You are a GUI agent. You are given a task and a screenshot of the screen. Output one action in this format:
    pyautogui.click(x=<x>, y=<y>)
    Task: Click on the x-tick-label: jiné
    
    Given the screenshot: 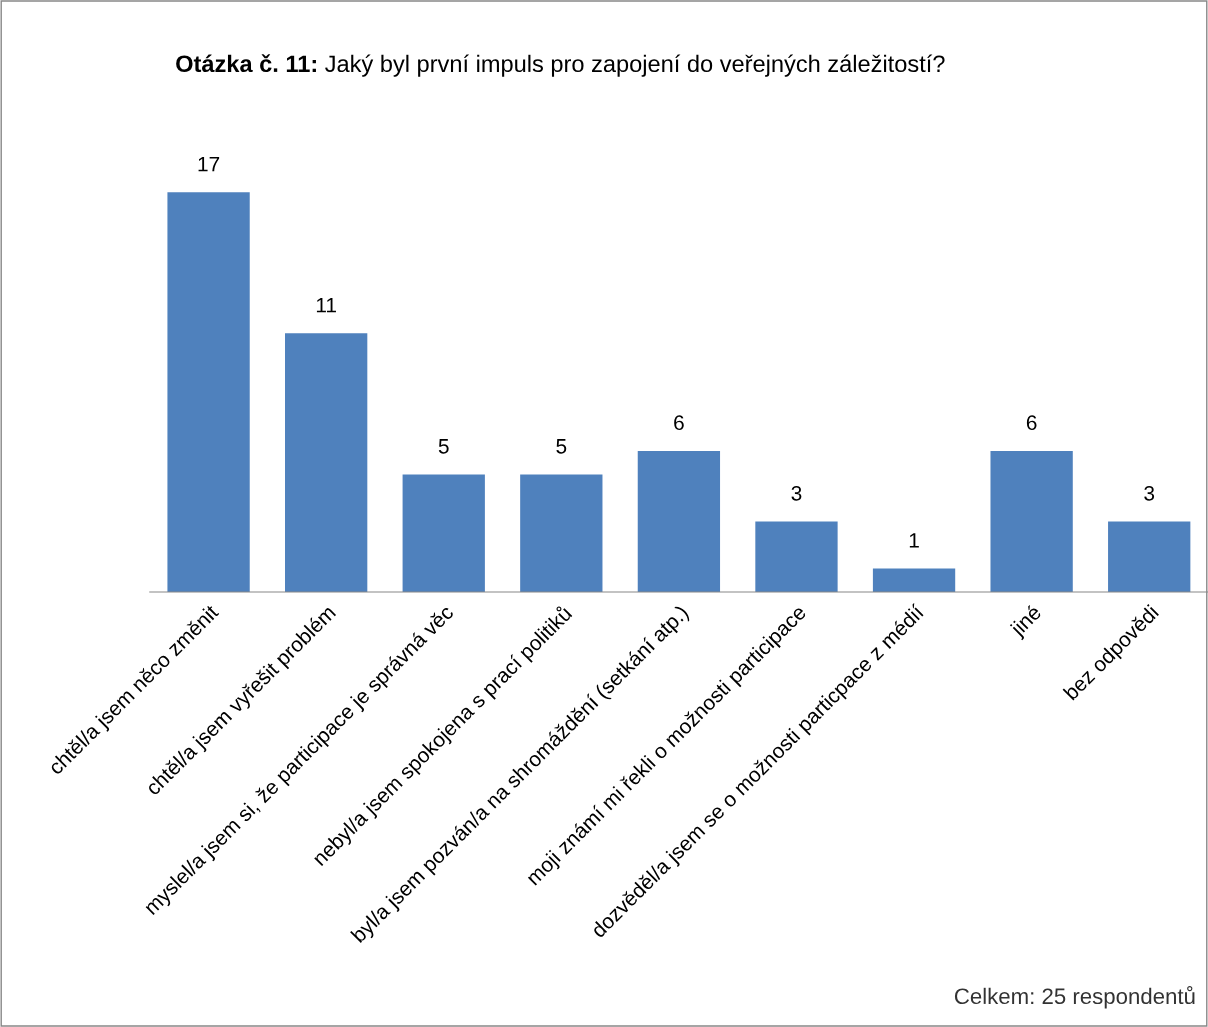 What is the action you would take?
    pyautogui.click(x=1026, y=622)
    